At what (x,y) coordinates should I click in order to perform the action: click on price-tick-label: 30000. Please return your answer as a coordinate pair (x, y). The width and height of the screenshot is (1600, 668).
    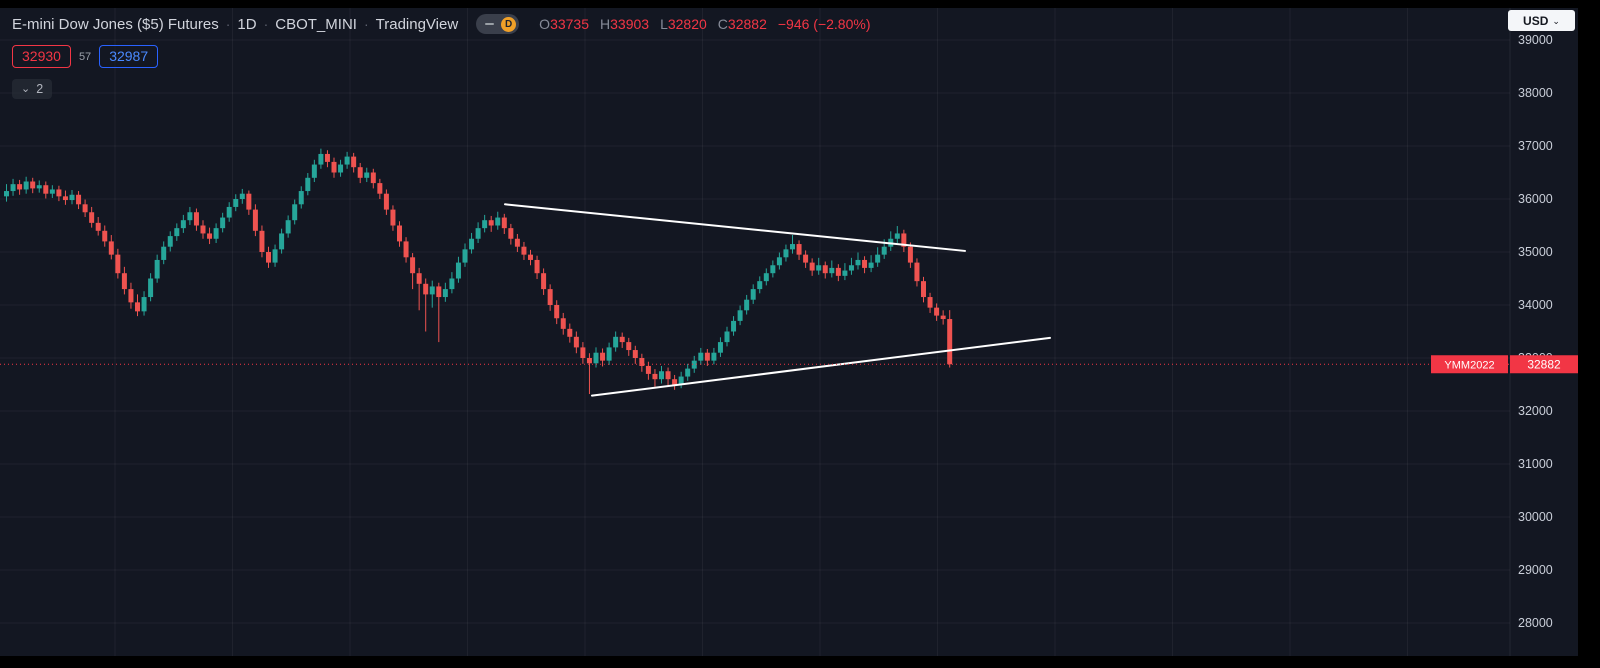
    Looking at the image, I should click on (1535, 517).